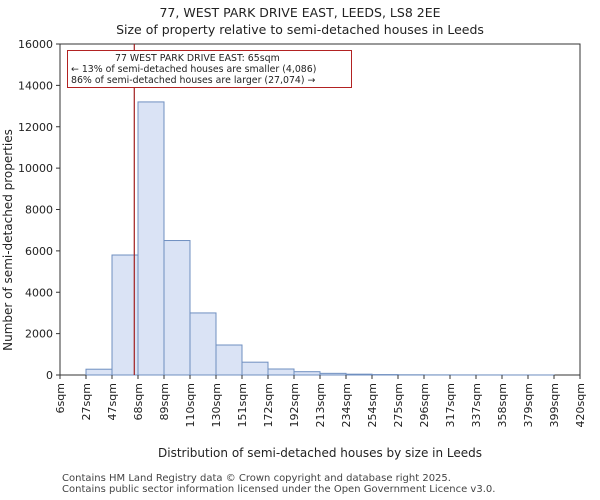 The image size is (600, 500). I want to click on x-tick-label: 254sqm, so click(372, 405).